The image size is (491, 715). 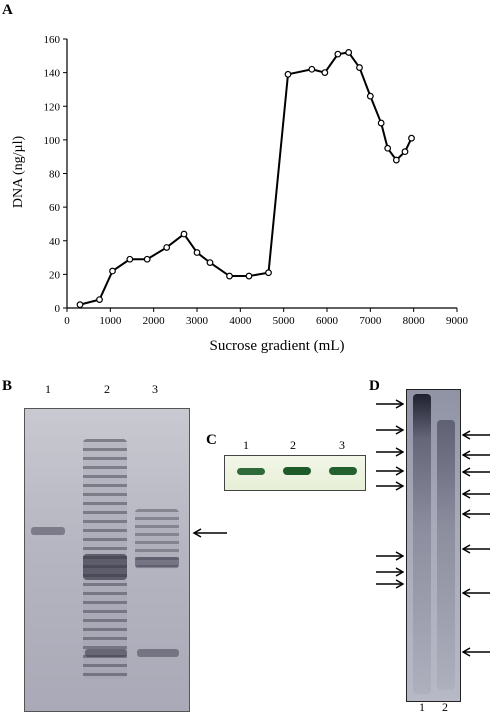 I want to click on panel-d-gel-image, so click(x=433, y=545).